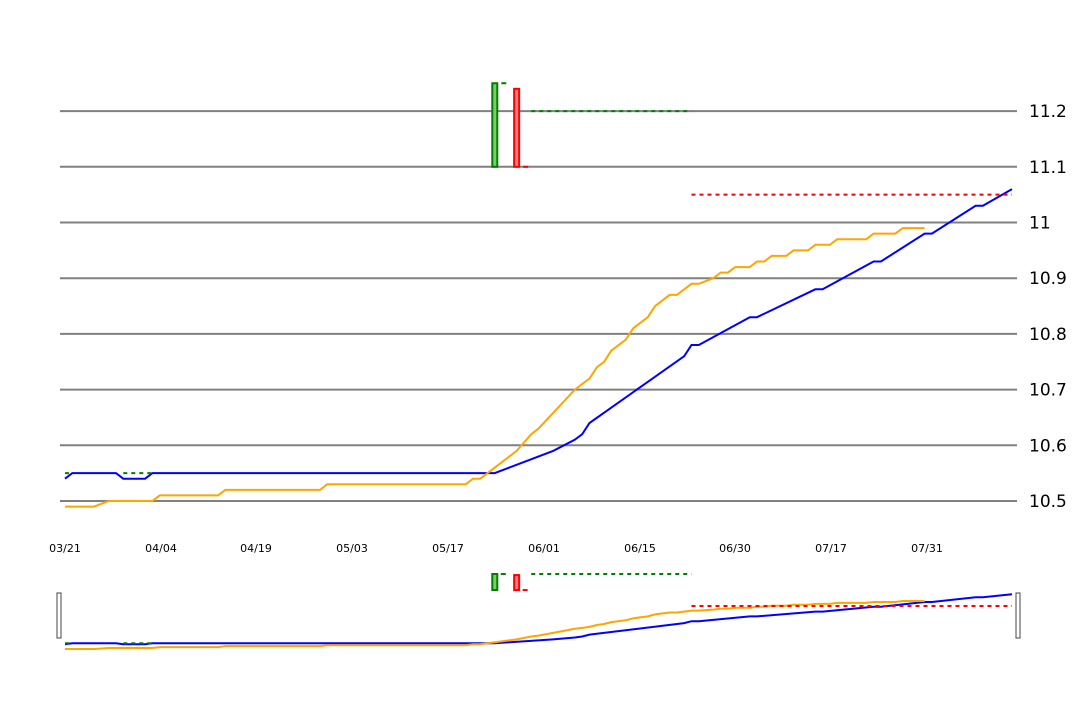 Image resolution: width=1080 pixels, height=720 pixels. Describe the element at coordinates (59, 615) in the screenshot. I see `navigator-left-handle` at that location.